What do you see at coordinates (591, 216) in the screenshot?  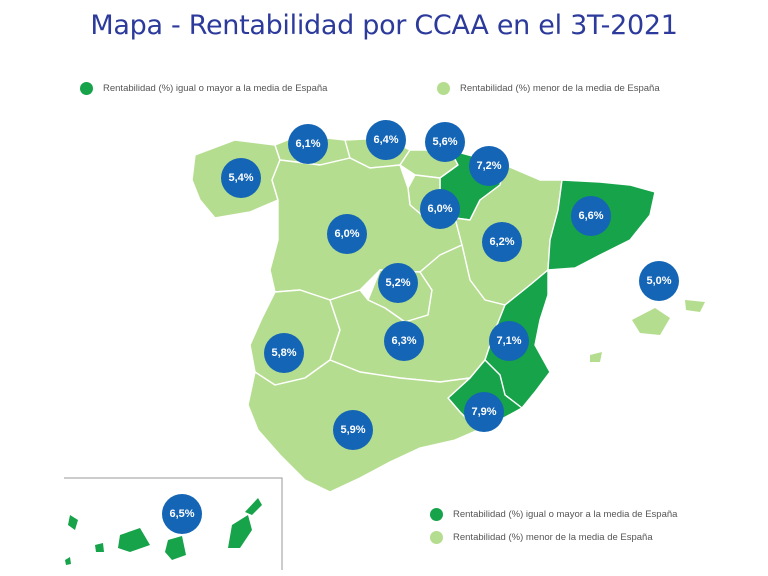 I see `bubble-cataluna: 6,6%` at bounding box center [591, 216].